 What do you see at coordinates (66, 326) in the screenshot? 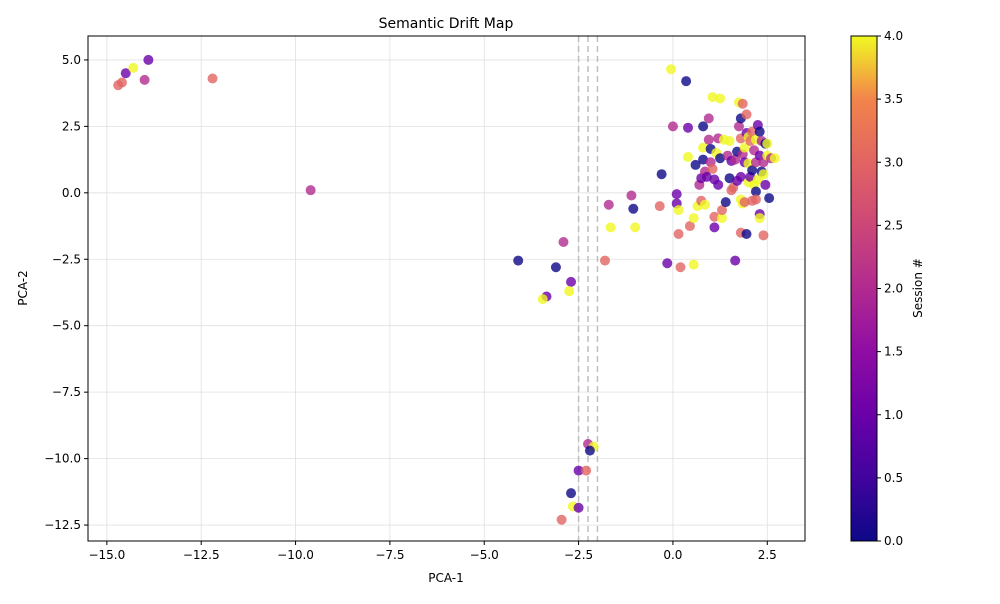
I see `y-tick-label: −5.0` at bounding box center [66, 326].